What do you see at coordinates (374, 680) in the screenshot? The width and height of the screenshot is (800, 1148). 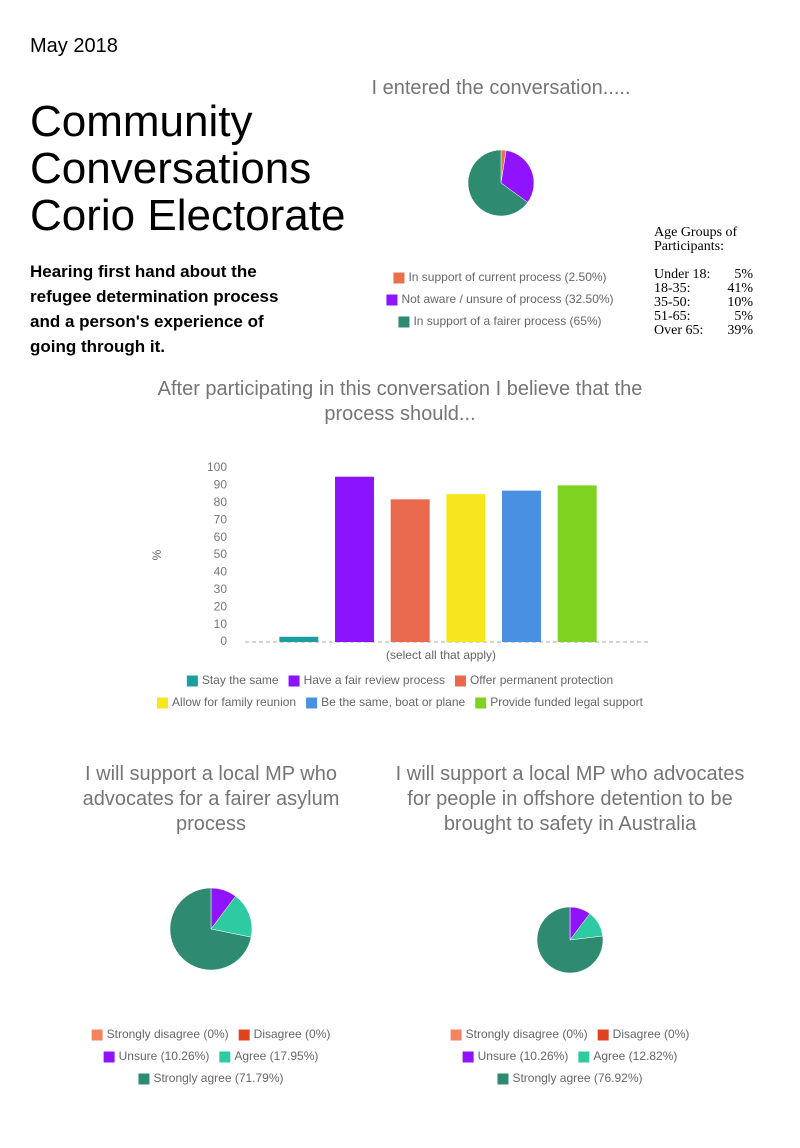 I see `legend-label: Have a fair review process` at bounding box center [374, 680].